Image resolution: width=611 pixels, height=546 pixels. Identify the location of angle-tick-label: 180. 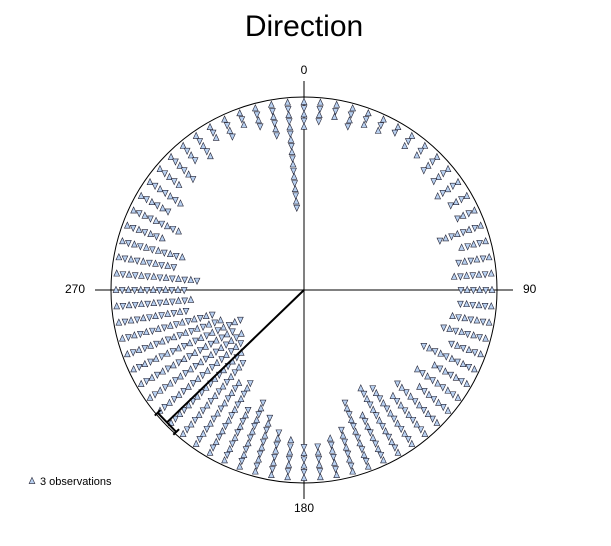
(304, 508).